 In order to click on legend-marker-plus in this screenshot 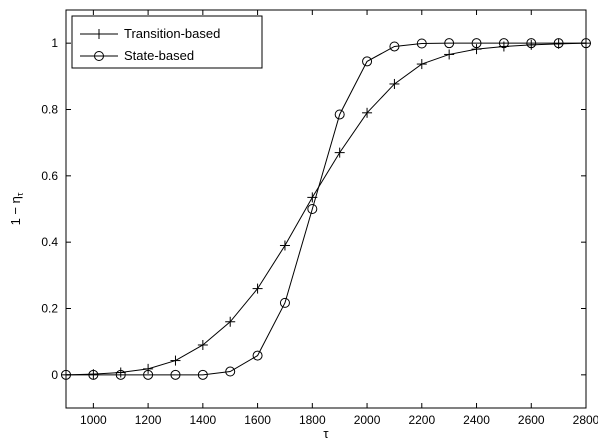, I will do `click(99, 34)`.